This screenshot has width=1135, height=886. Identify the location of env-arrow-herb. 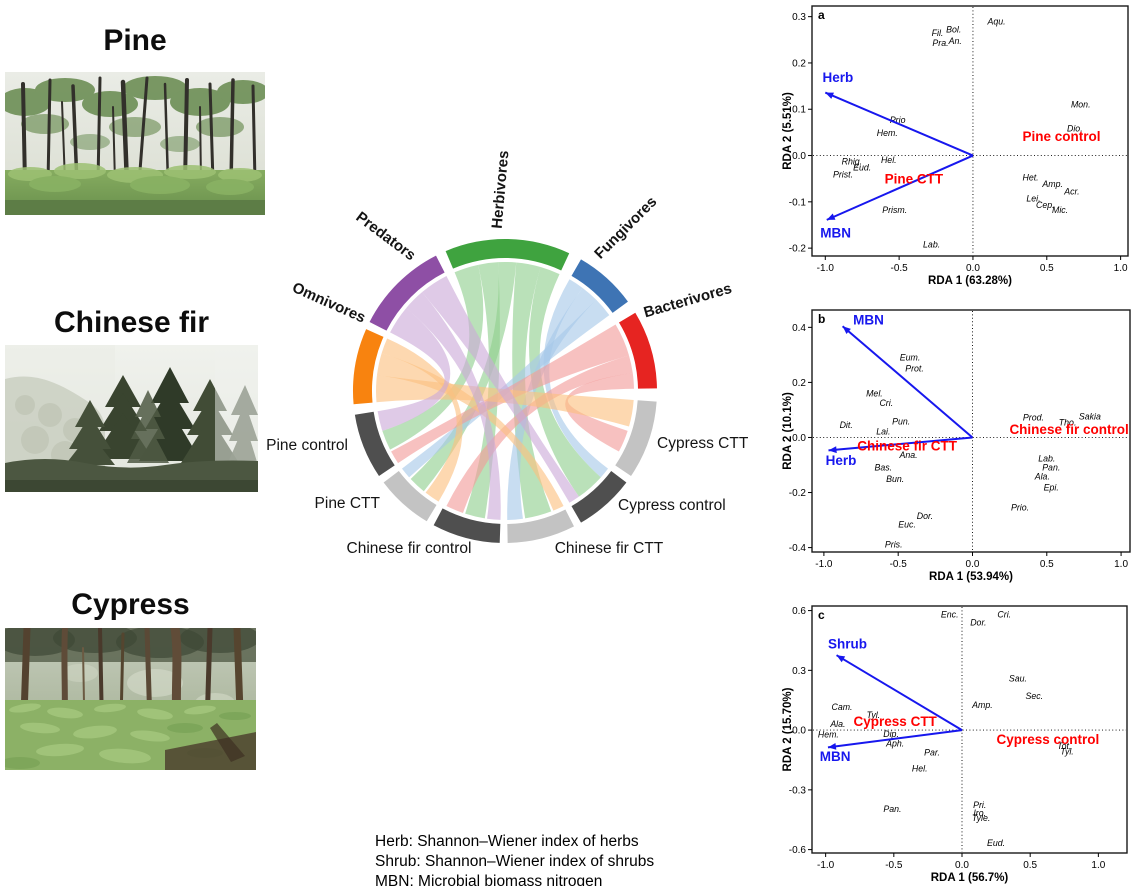
(900, 444).